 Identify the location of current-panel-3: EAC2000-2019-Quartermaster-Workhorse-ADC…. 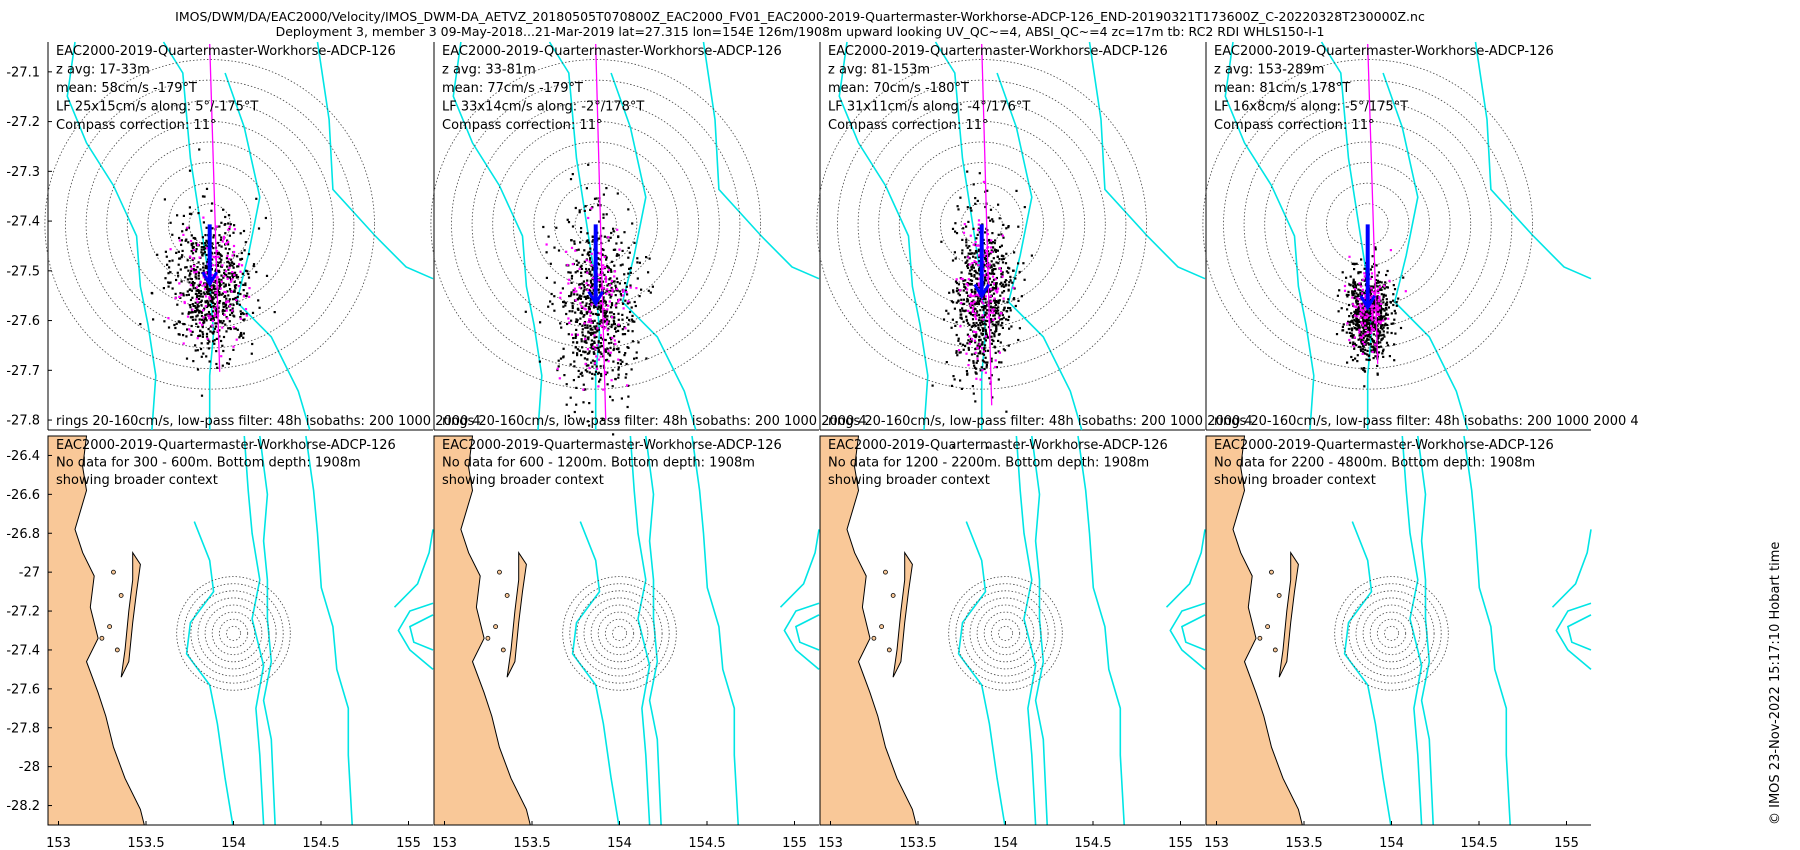
(1034, 245).